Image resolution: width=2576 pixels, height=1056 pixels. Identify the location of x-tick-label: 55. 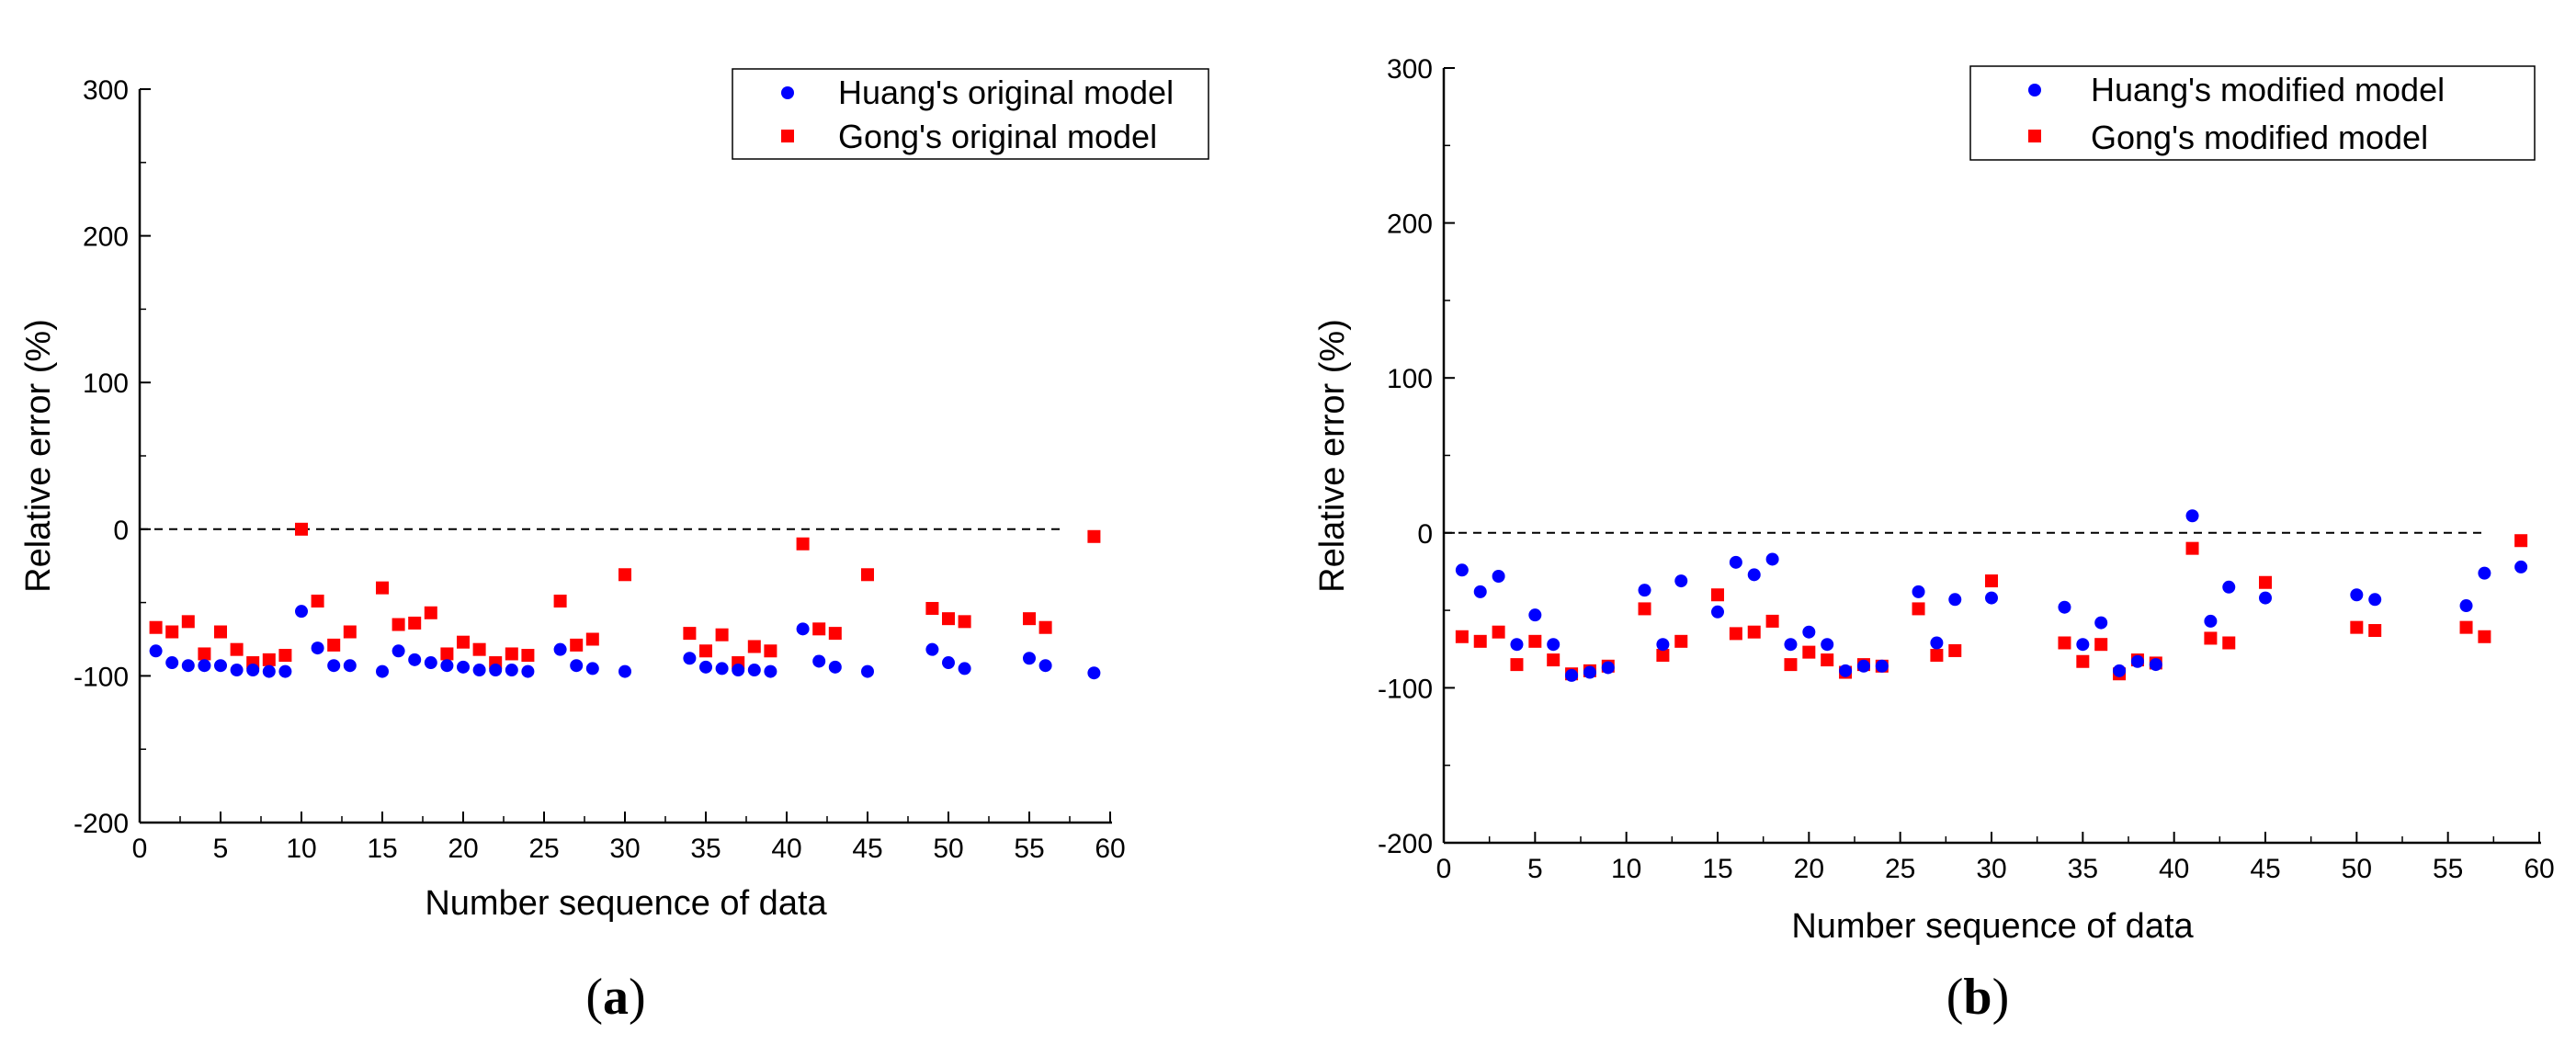
(2448, 869).